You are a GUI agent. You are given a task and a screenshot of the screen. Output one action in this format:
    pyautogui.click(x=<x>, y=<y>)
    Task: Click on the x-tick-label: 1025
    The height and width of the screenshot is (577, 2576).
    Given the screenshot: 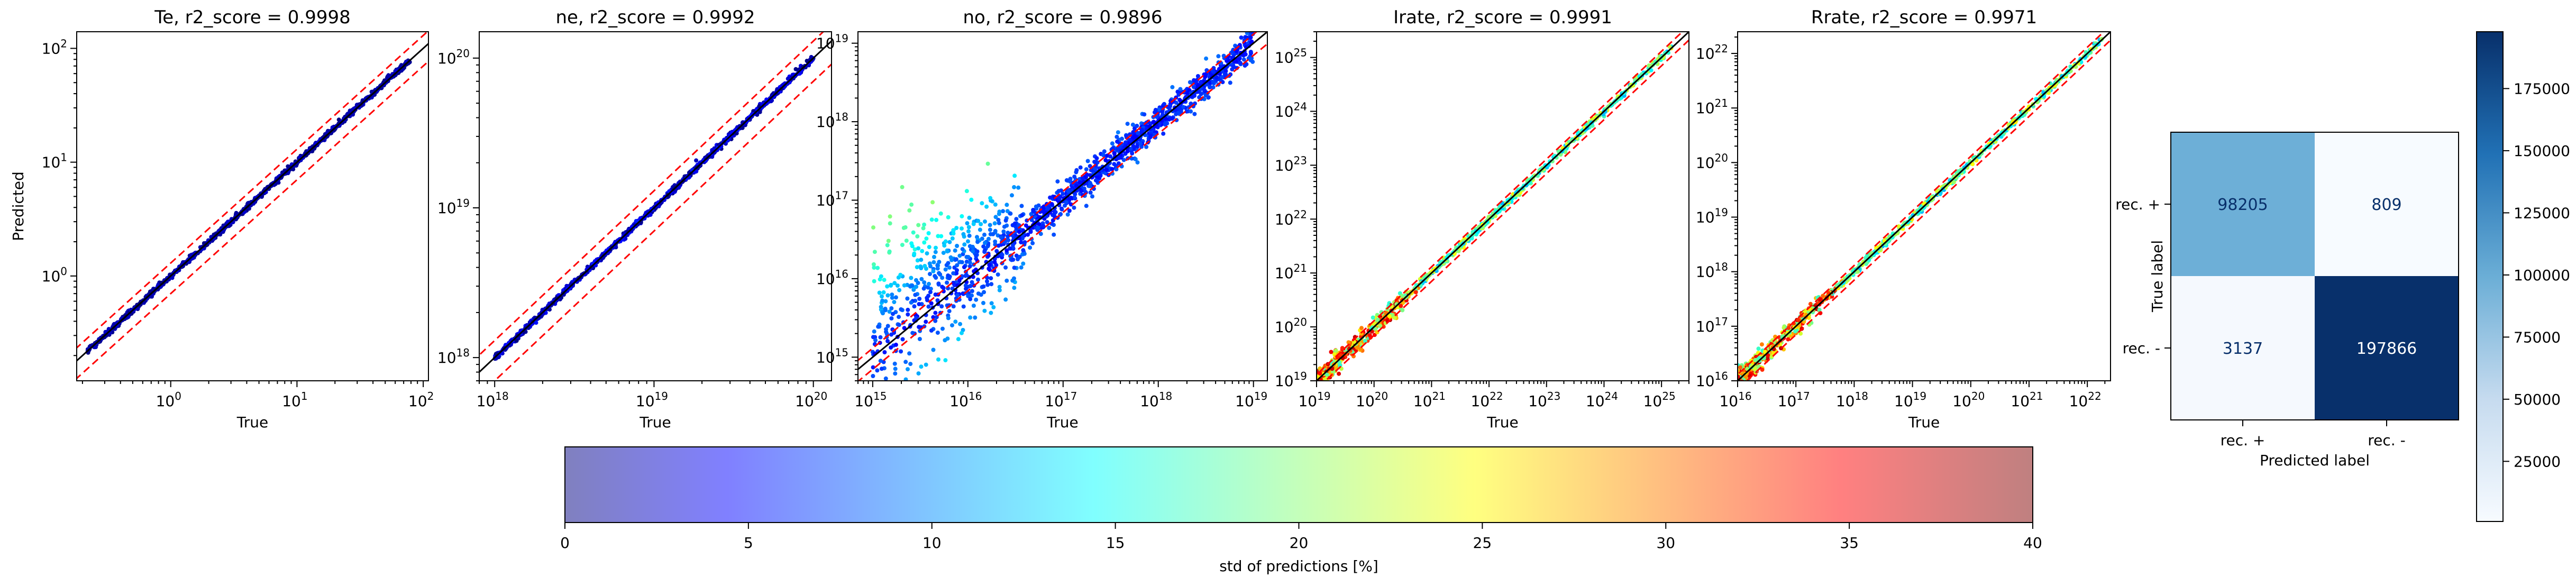 What is the action you would take?
    pyautogui.click(x=1660, y=400)
    